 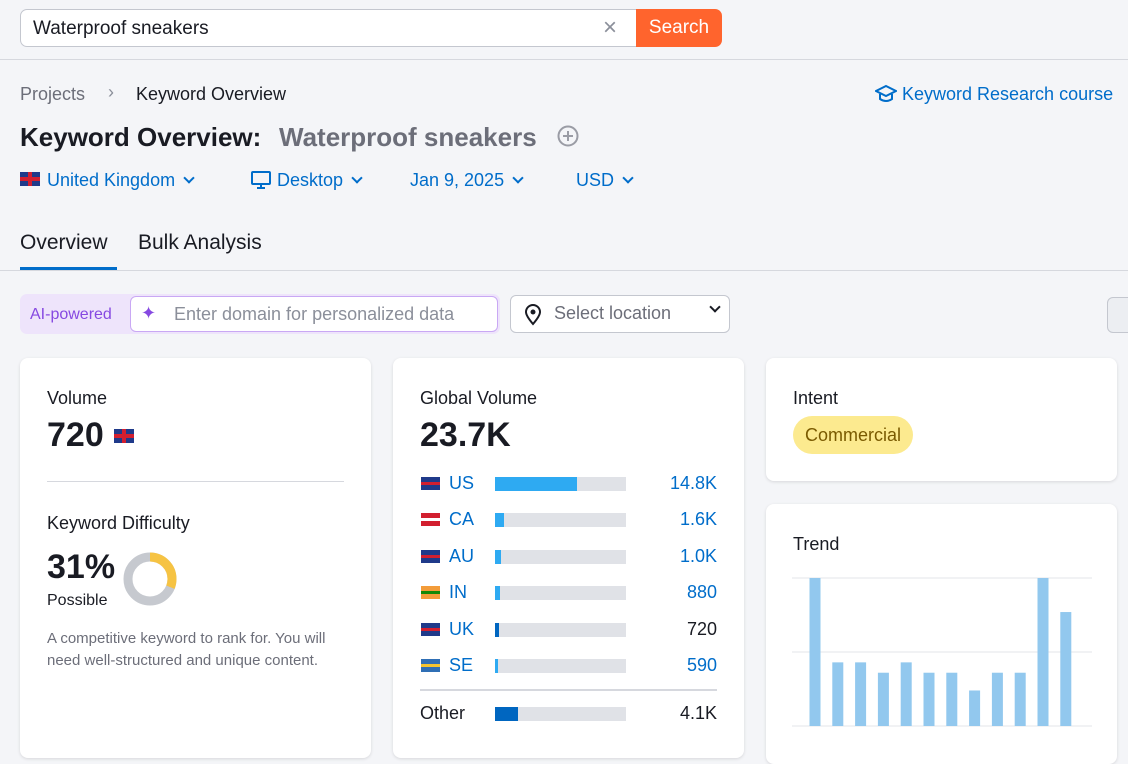 I want to click on domain-placeholder: Enter domain for personalized data, so click(x=314, y=314).